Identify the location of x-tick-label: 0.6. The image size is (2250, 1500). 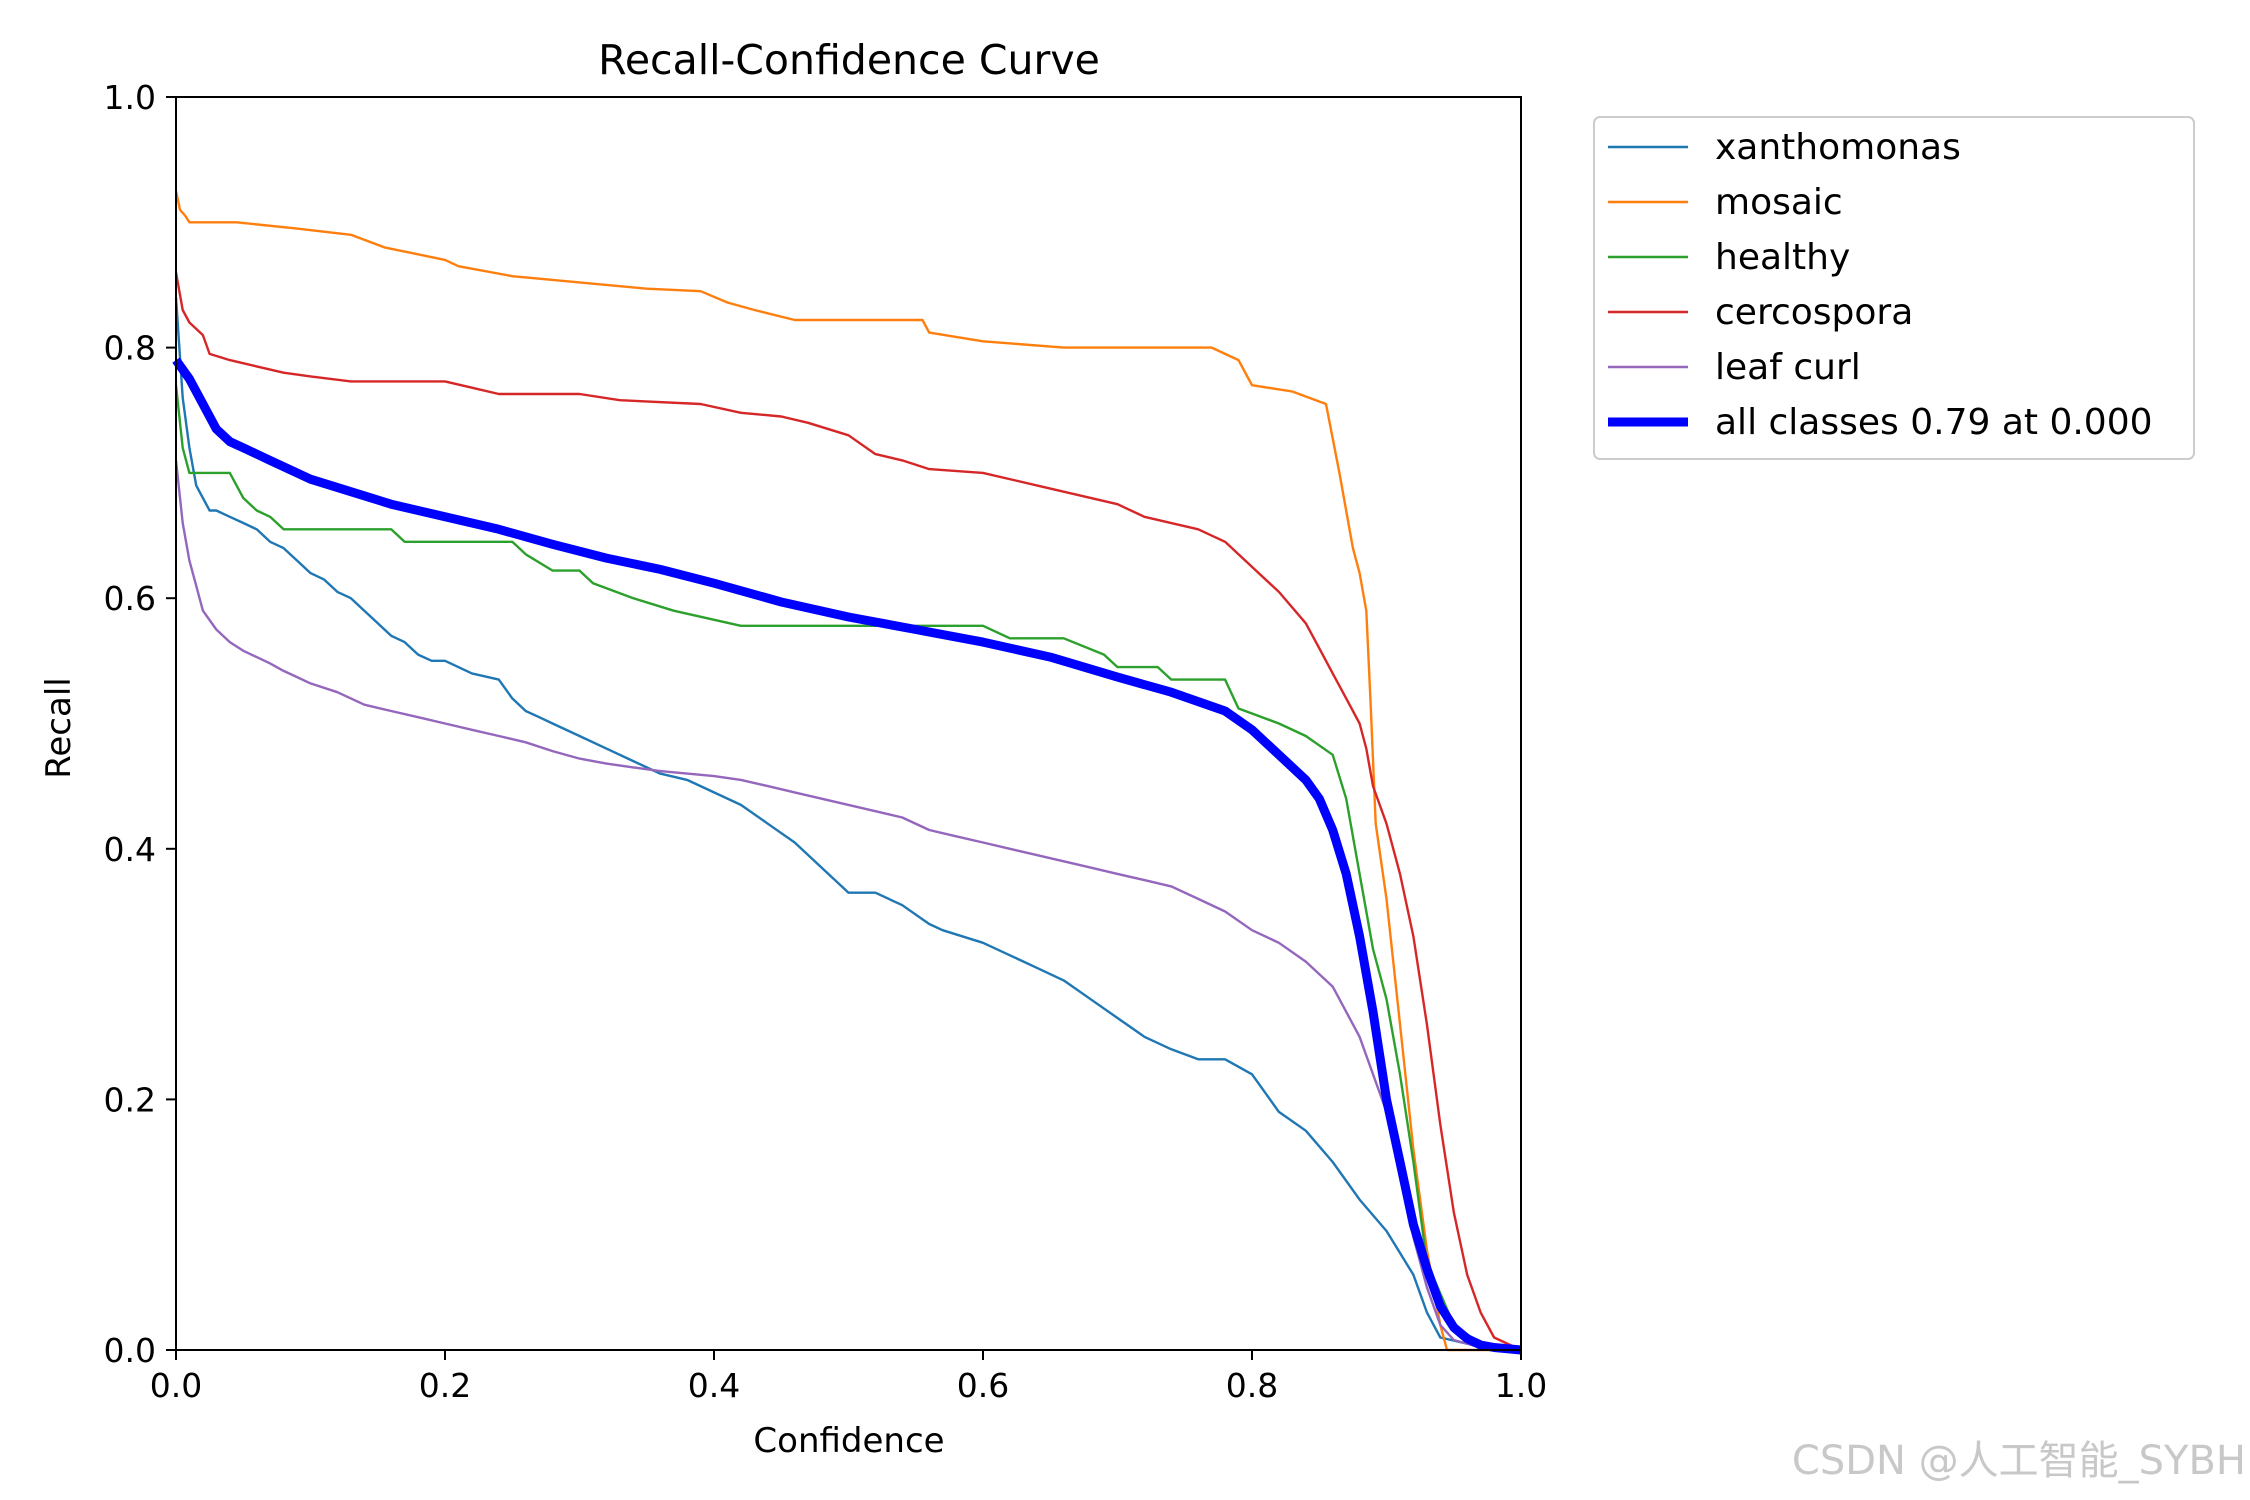
(983, 1385).